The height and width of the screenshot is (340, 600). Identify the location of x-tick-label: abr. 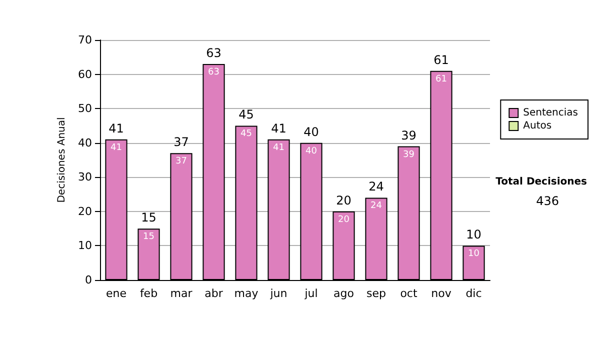
(214, 293).